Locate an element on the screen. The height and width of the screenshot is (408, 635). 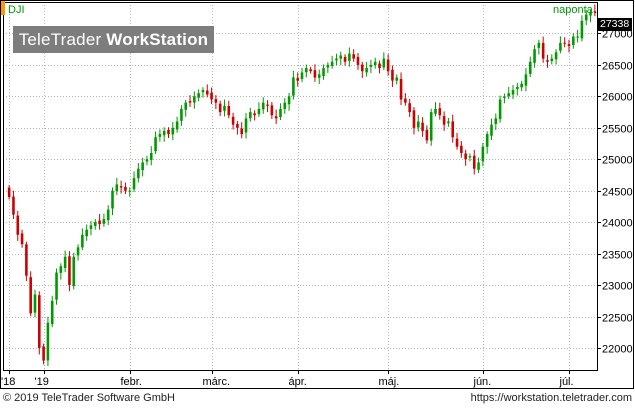
x-tick-label: '18 is located at coordinates (8, 382).